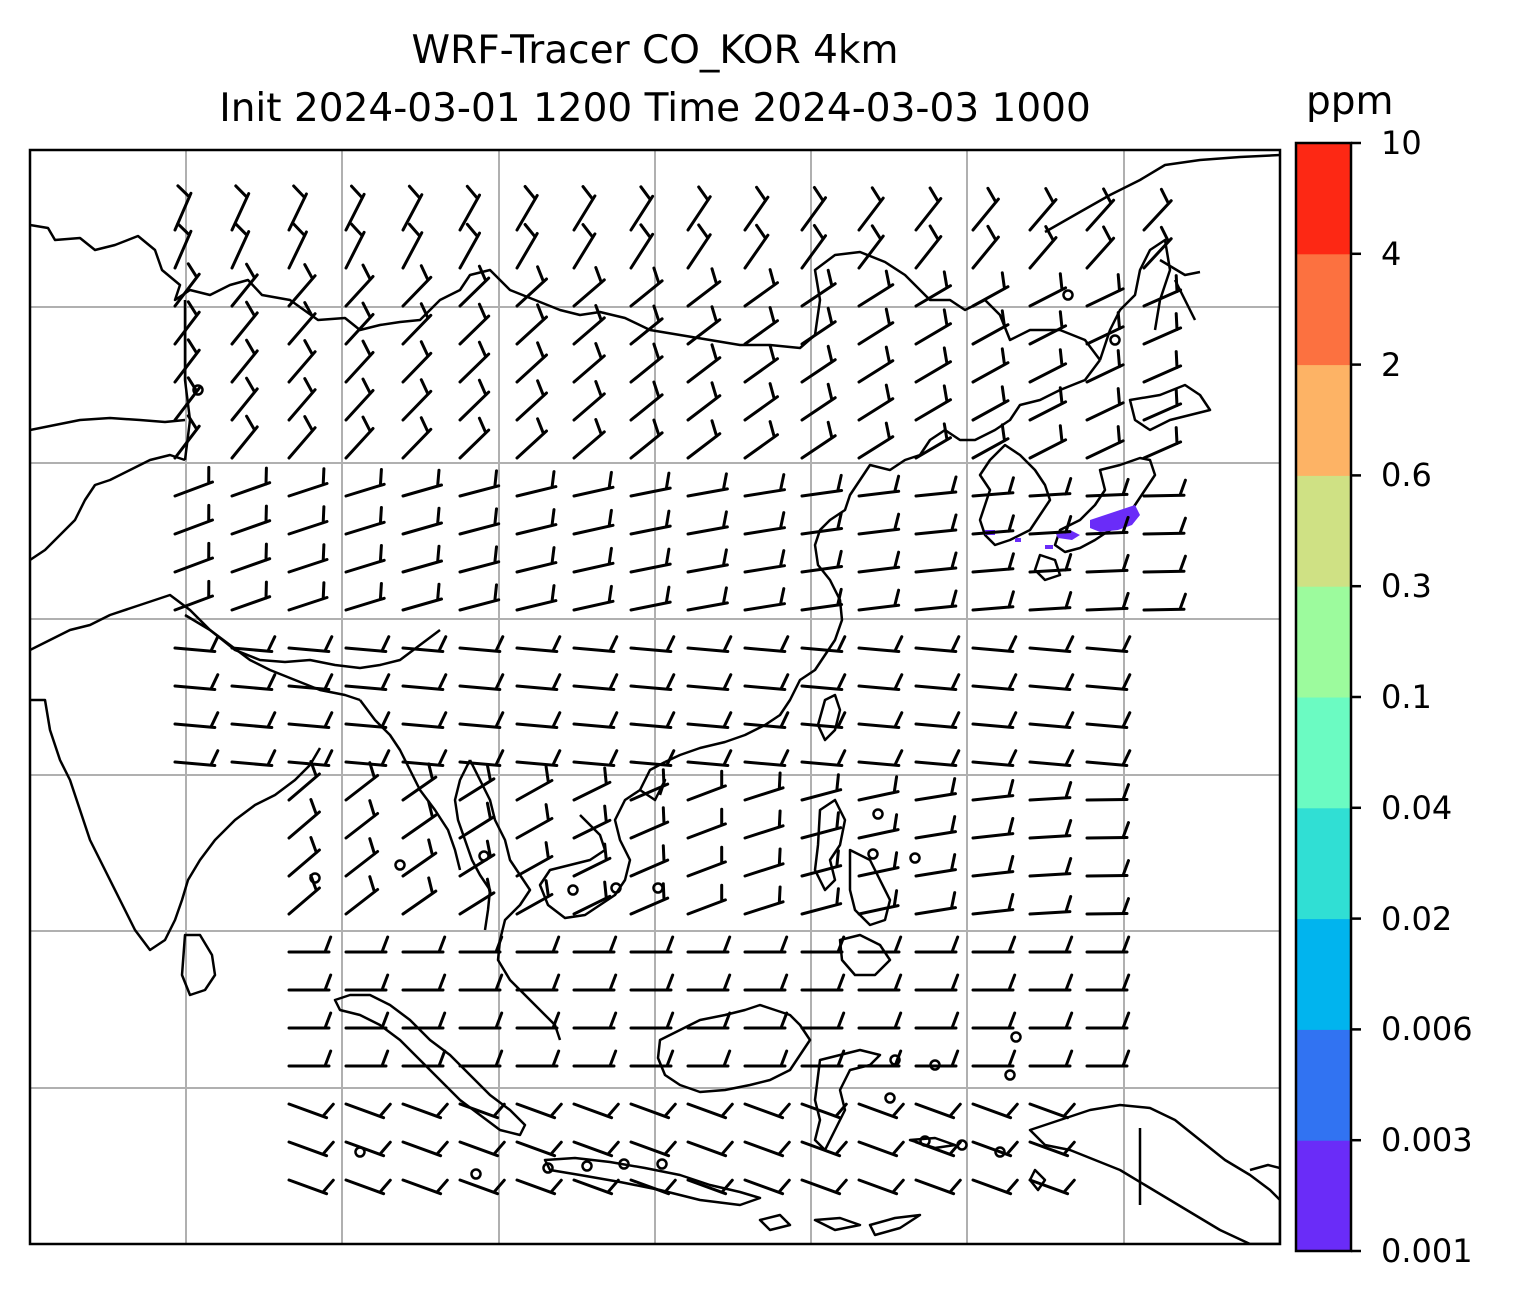 The image size is (1528, 1306). I want to click on colorbar-tick-label: 10, so click(1401, 143).